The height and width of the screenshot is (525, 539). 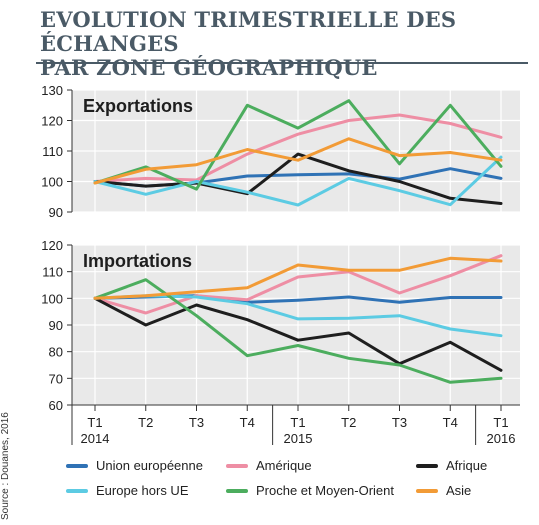 I want to click on panel-1-ytick-label: 90, so click(x=56, y=212).